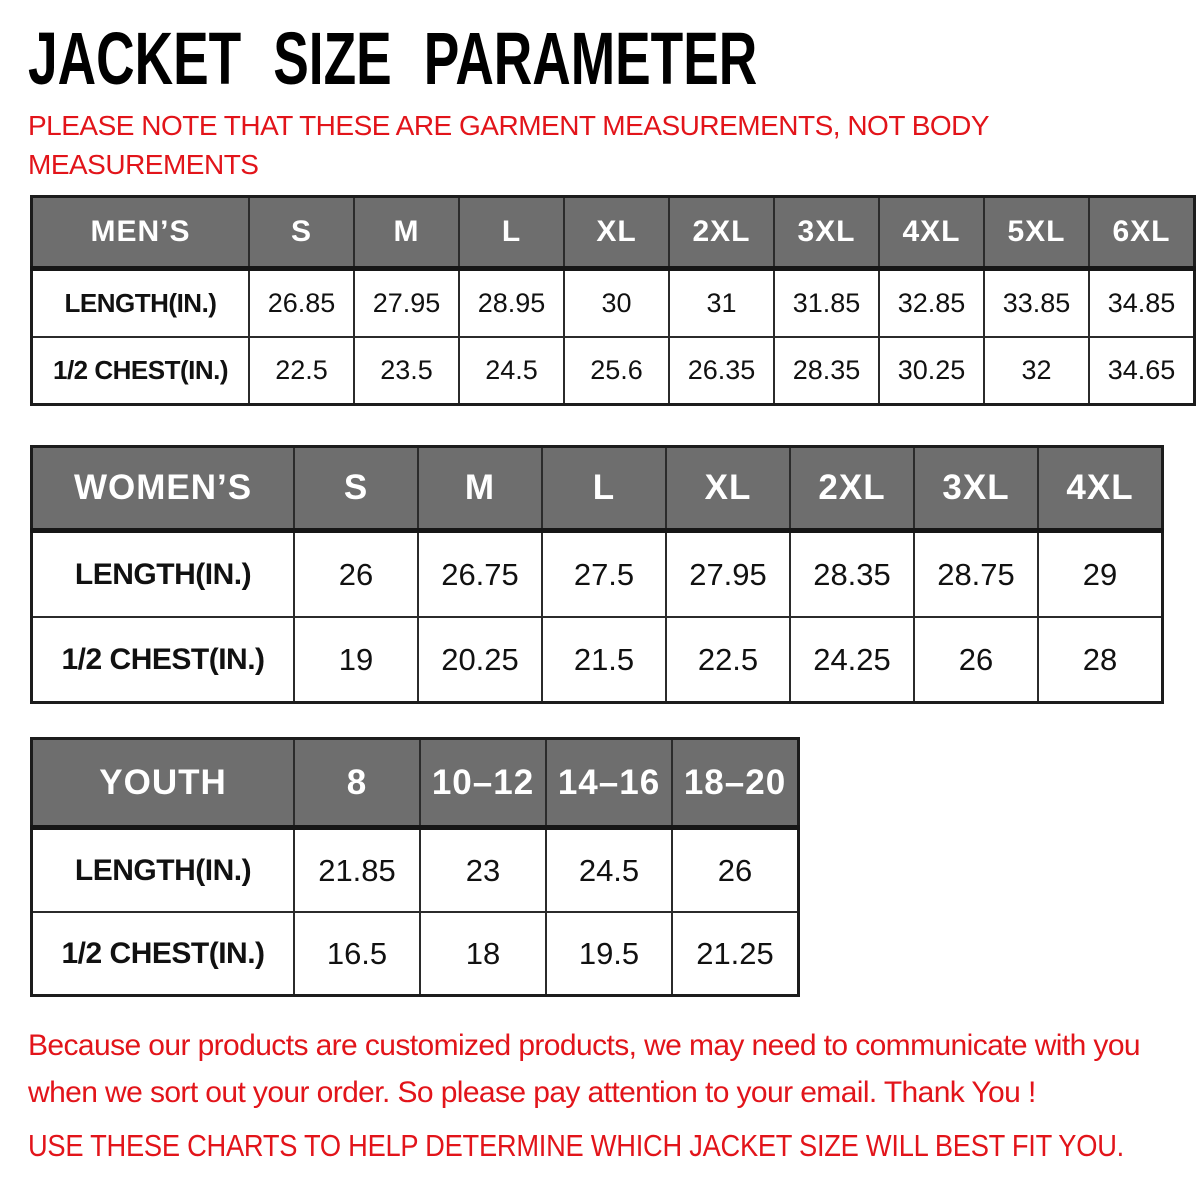 The width and height of the screenshot is (1200, 1200). What do you see at coordinates (616, 371) in the screenshot?
I see `value-cell: 25.6` at bounding box center [616, 371].